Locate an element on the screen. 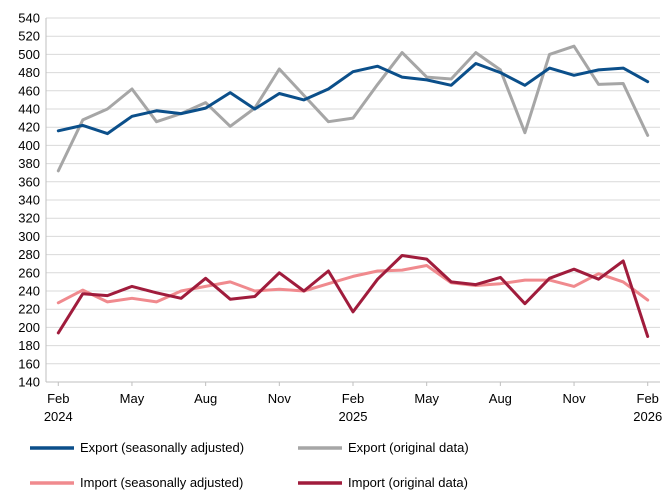  y-tick-label: 380 is located at coordinates (29, 163).